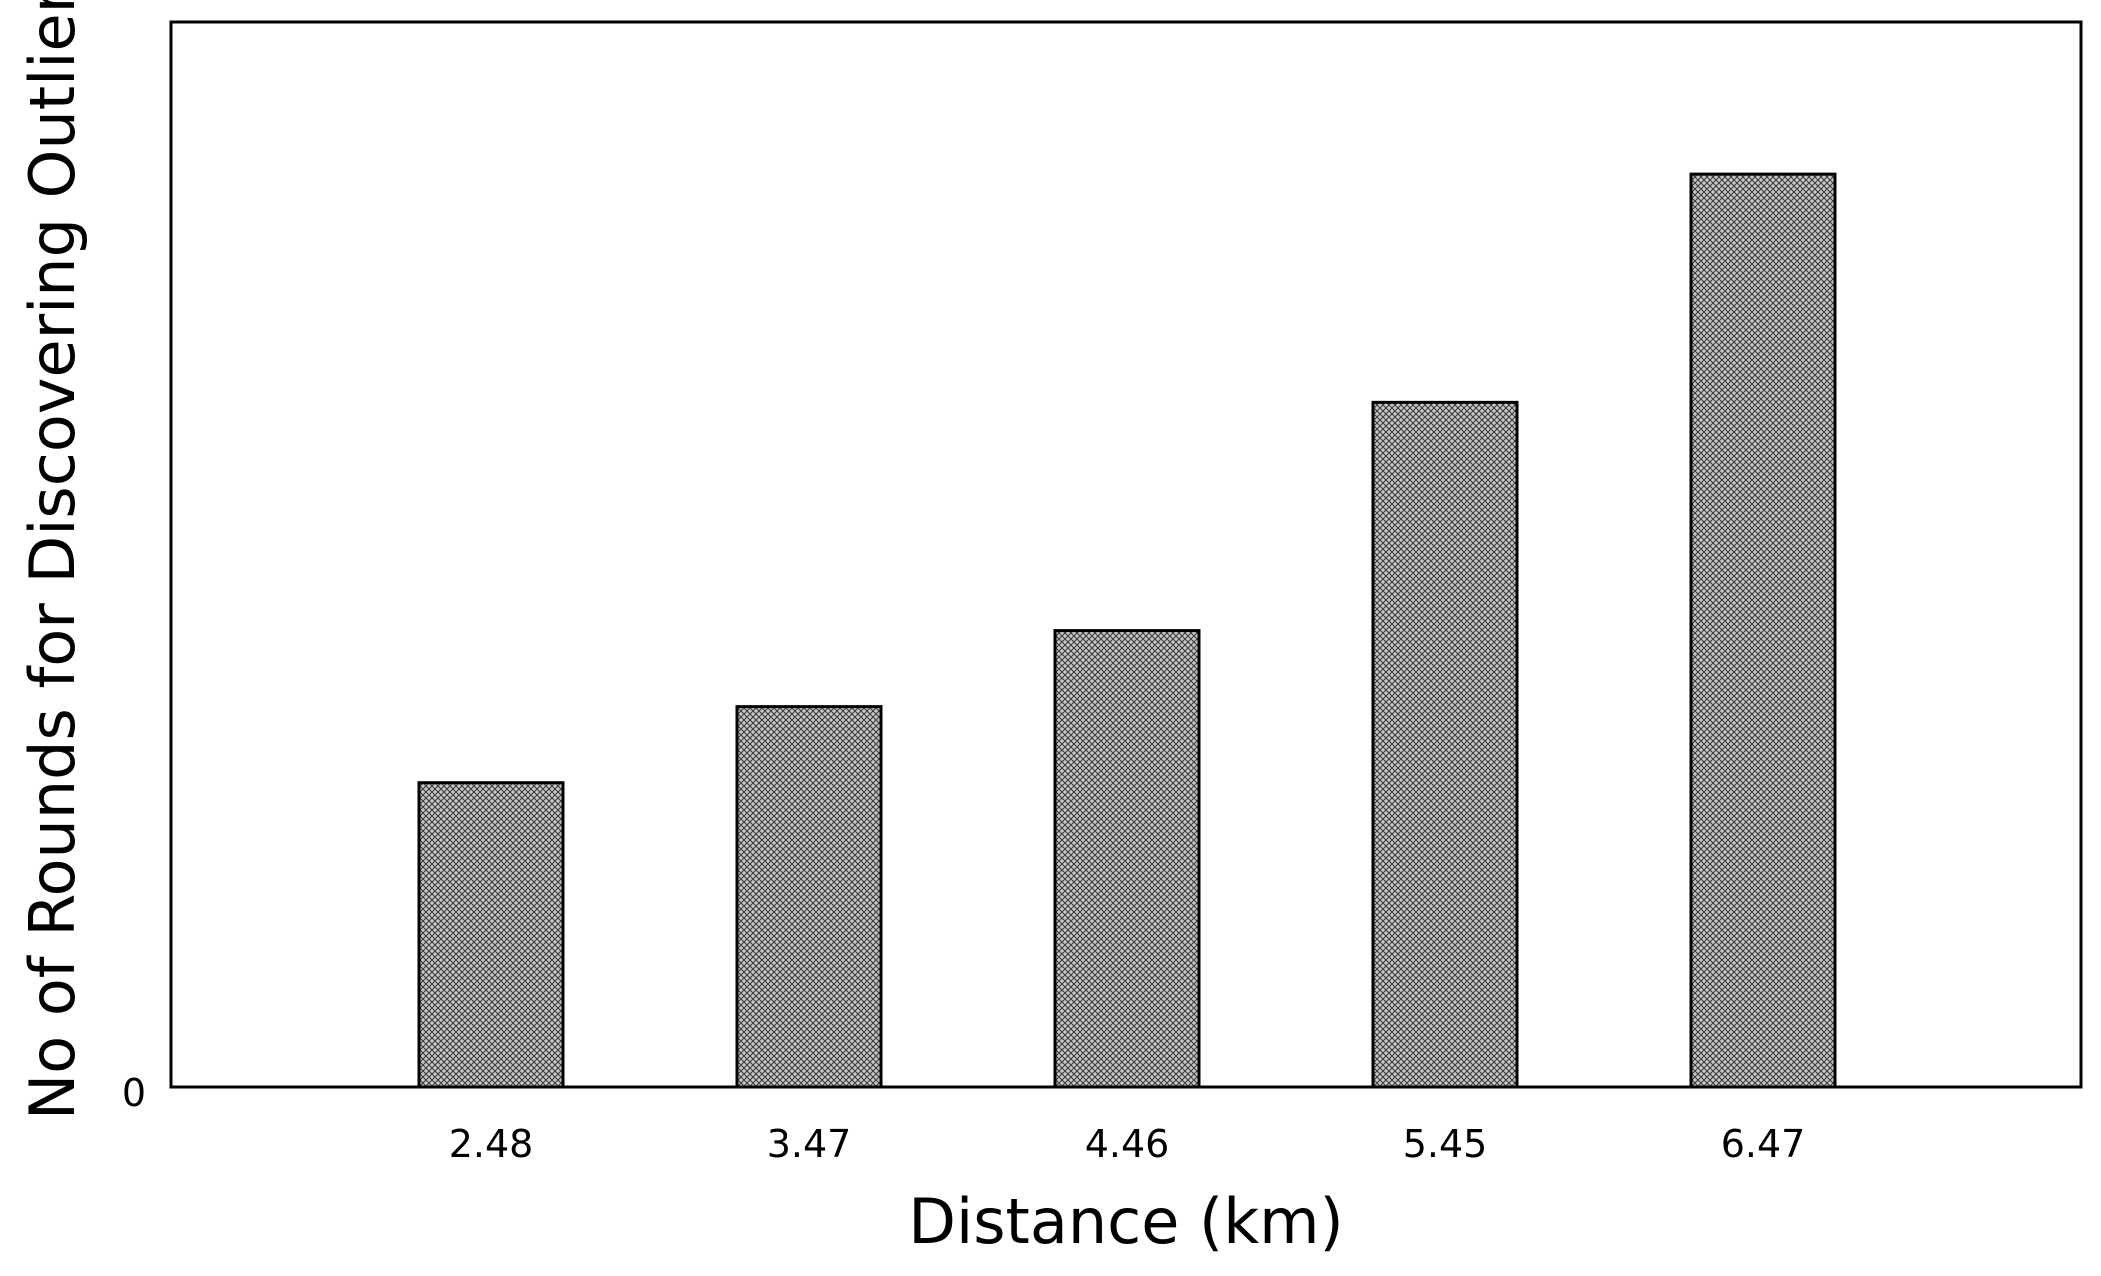 This screenshot has width=2101, height=1276. What do you see at coordinates (1445, 744) in the screenshot?
I see `bar-5.45` at bounding box center [1445, 744].